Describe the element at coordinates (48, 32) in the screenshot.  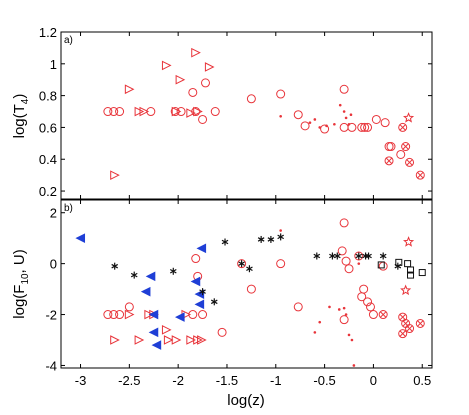
I see `panel-a-ytick-label: 1.2` at that location.